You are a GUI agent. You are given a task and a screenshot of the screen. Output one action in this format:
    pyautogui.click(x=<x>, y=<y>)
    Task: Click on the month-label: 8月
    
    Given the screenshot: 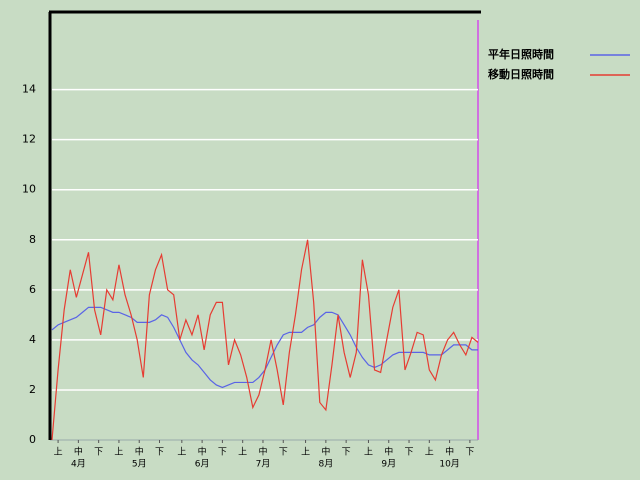 What is the action you would take?
    pyautogui.click(x=325, y=464)
    